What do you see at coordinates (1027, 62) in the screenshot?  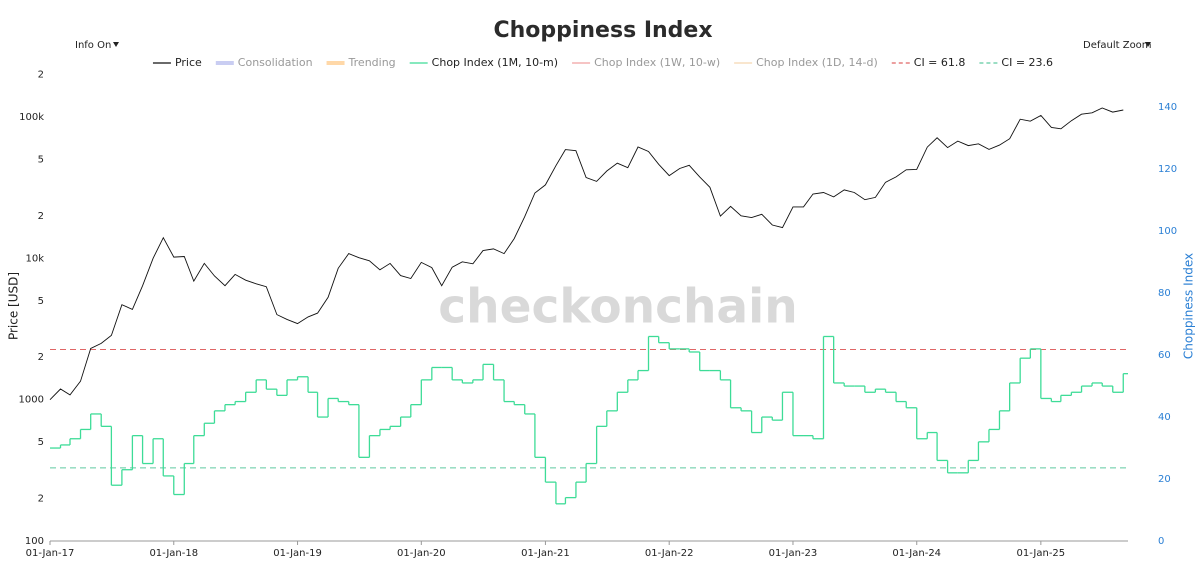 I see `legend-label: CI = 23.6` at bounding box center [1027, 62].